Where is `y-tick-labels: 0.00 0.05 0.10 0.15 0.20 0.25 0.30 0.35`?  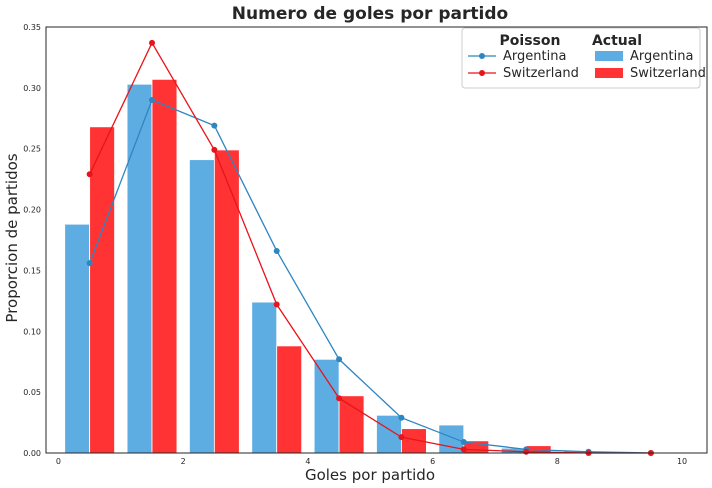 y-tick-labels: 0.00 0.05 0.10 0.15 0.20 0.25 0.30 0.35 is located at coordinates (32, 240).